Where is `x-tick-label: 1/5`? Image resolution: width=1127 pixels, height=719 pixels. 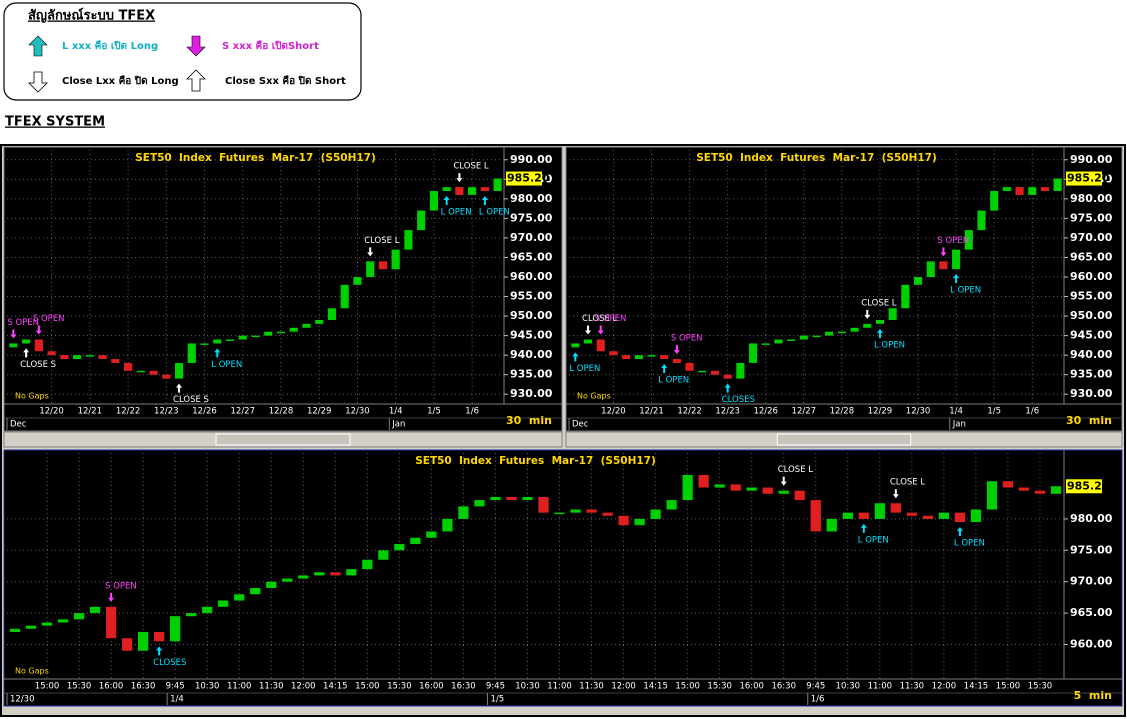
x-tick-label: 1/5 is located at coordinates (434, 412).